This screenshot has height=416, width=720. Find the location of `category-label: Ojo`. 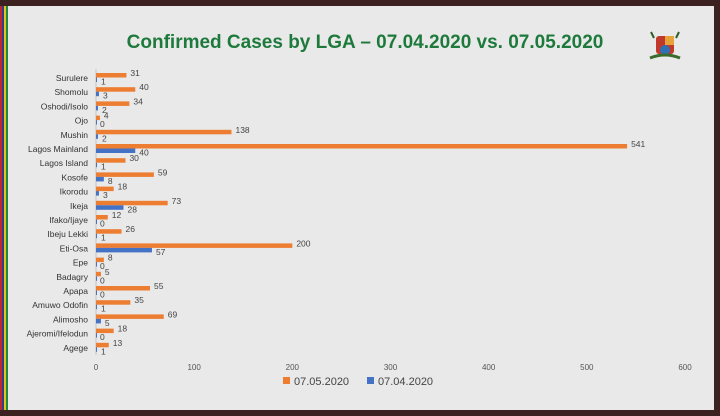

category-label: Ojo is located at coordinates (82, 121).